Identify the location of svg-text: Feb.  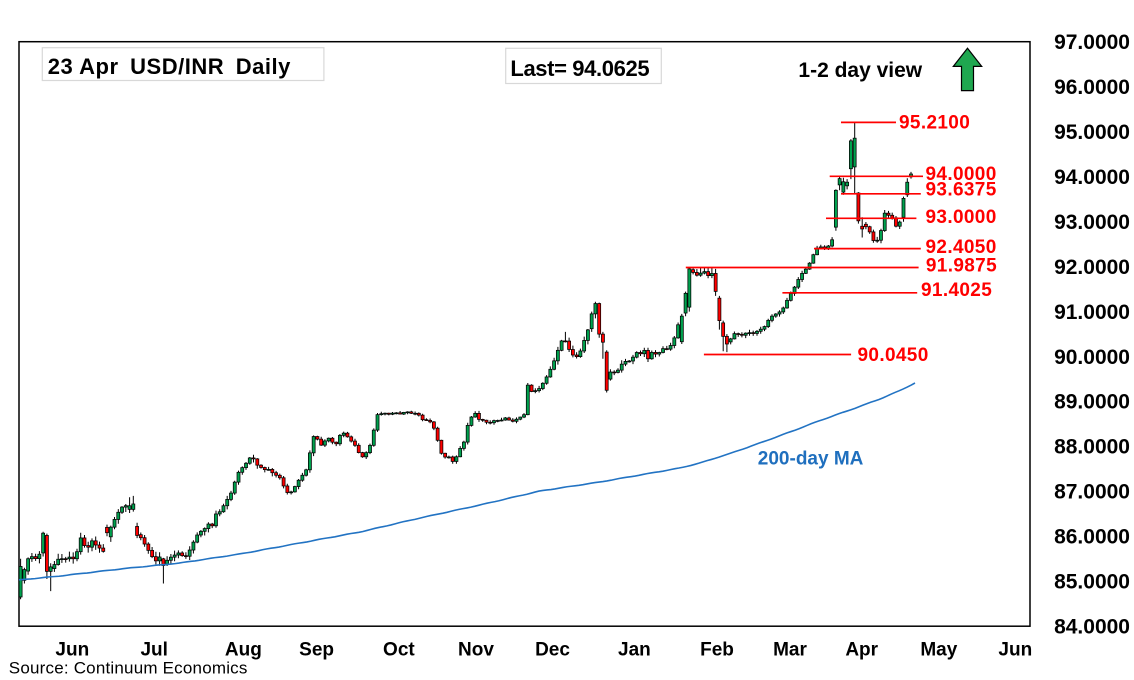
(717, 650).